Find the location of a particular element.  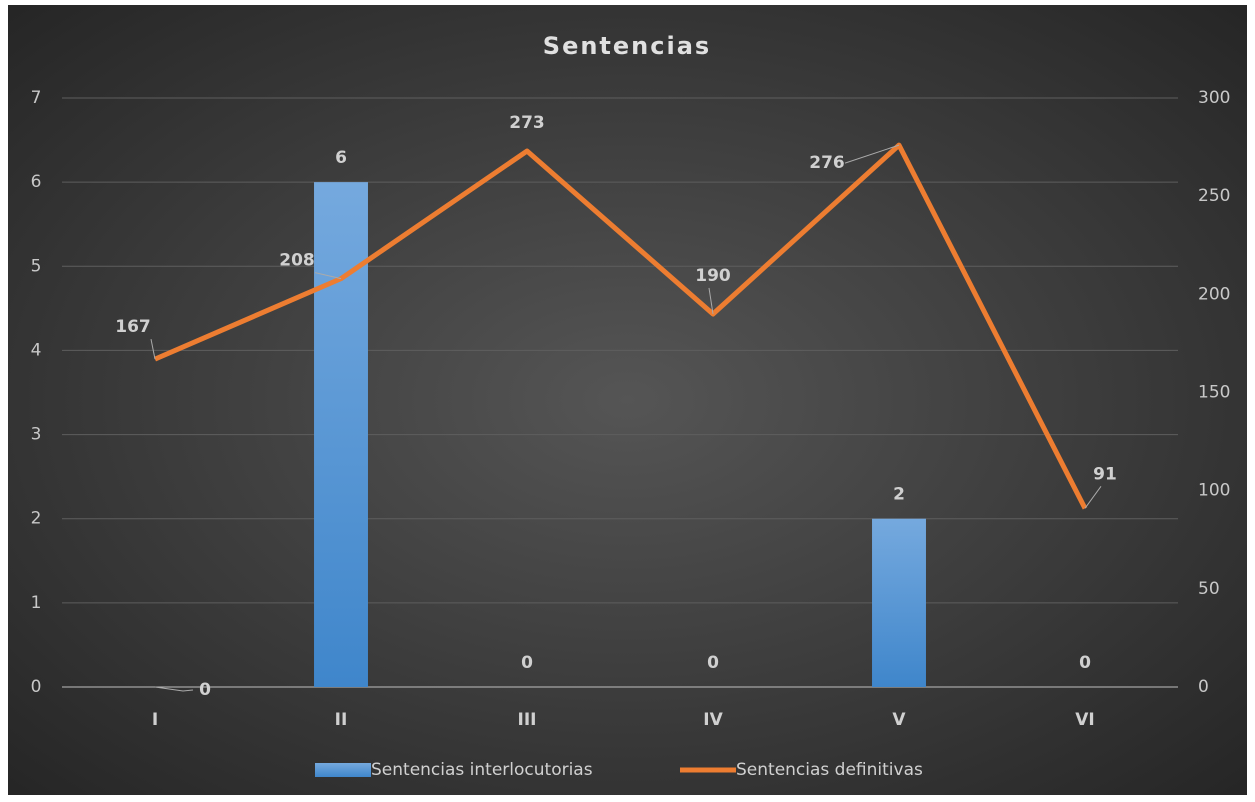

chart-title: Sentencias is located at coordinates (627, 46).